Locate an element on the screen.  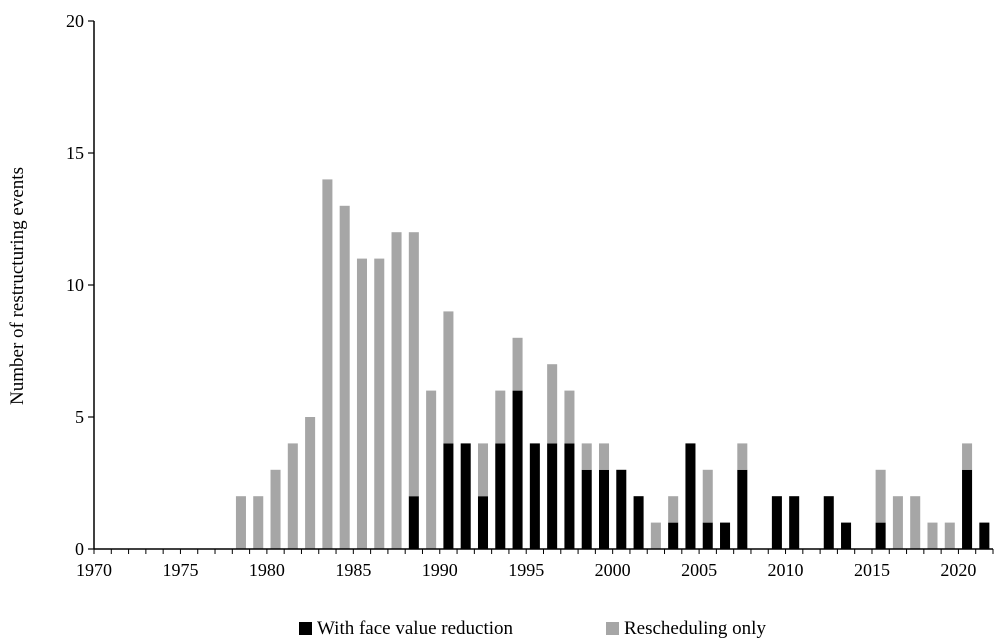
y-tick-label-0: 0 is located at coordinates (79, 549).